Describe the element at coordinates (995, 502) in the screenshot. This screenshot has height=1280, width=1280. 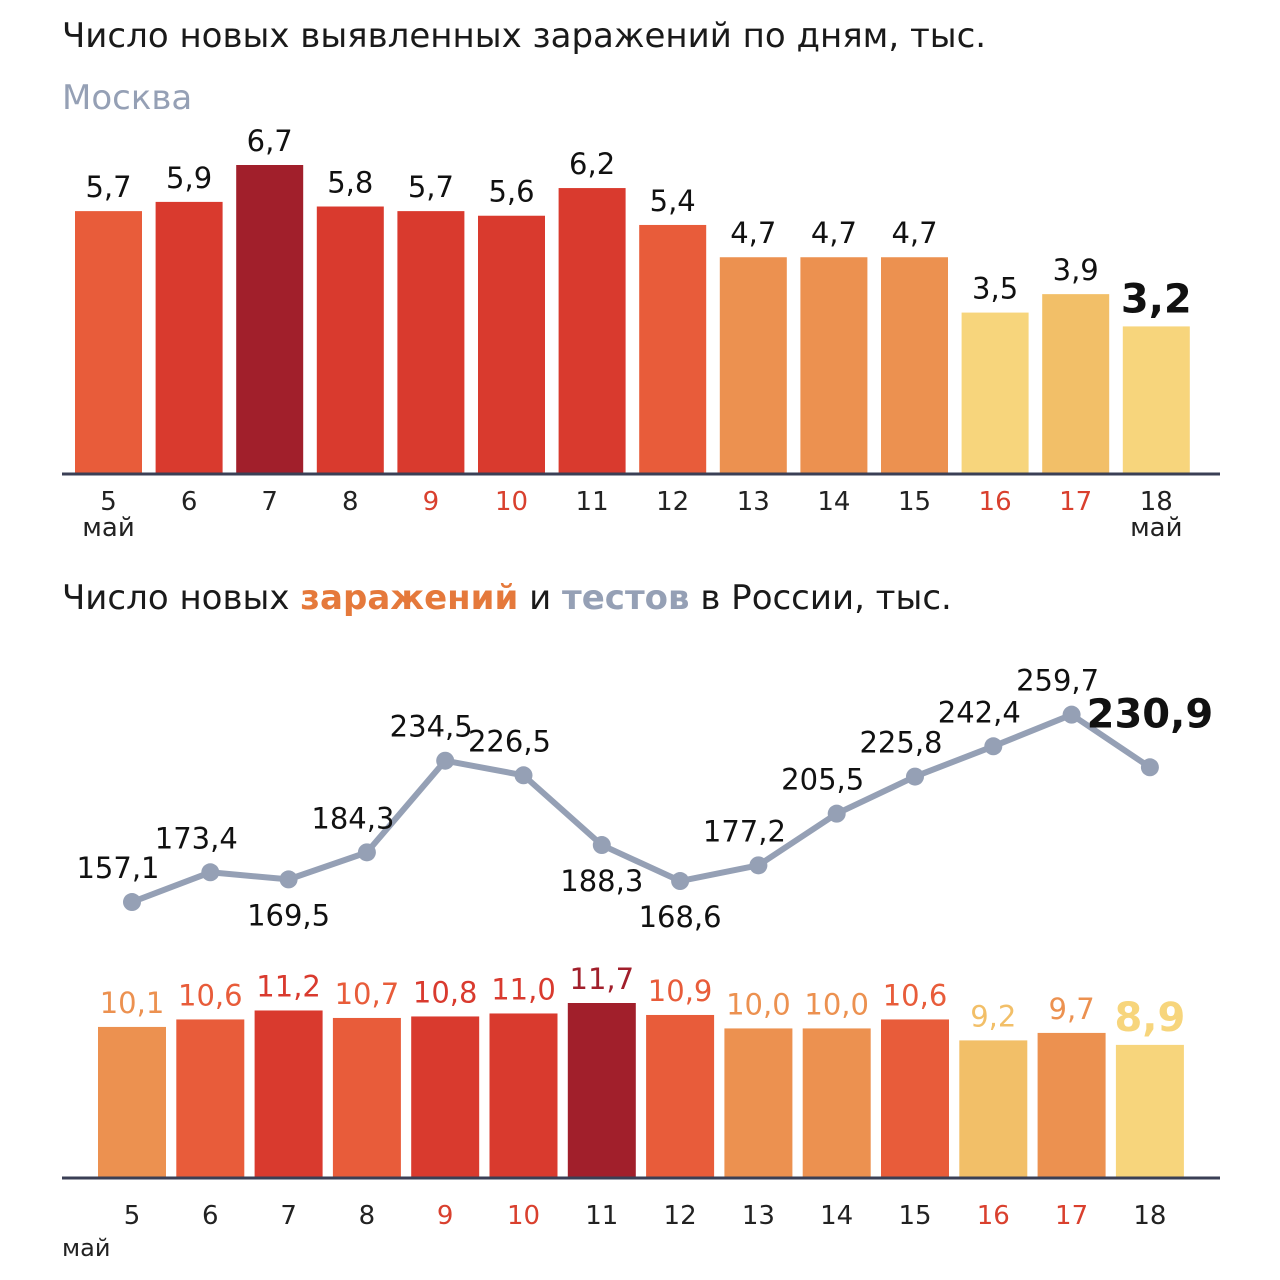
I see `moscow-day-label: 16` at that location.